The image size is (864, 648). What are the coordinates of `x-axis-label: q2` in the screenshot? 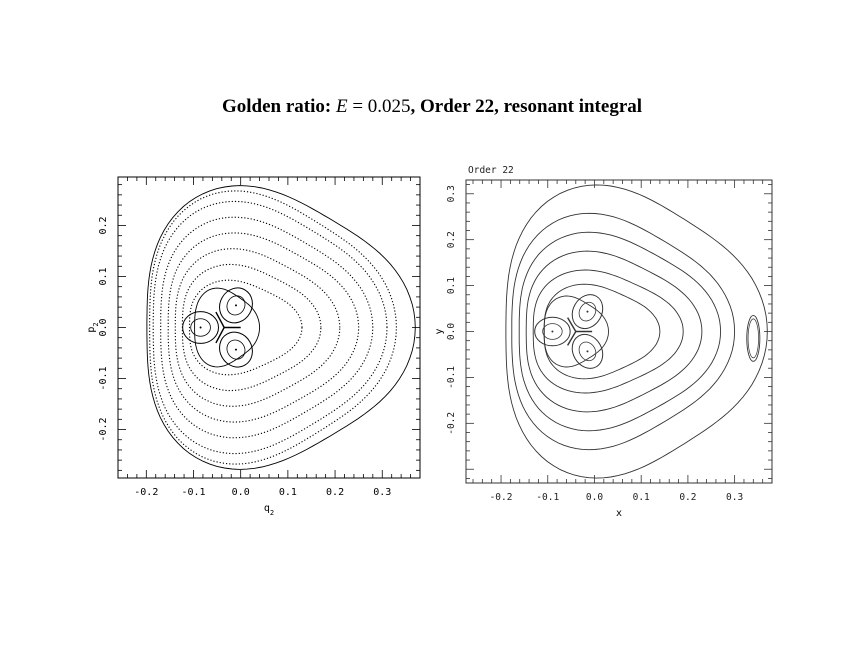 It's located at (269, 510).